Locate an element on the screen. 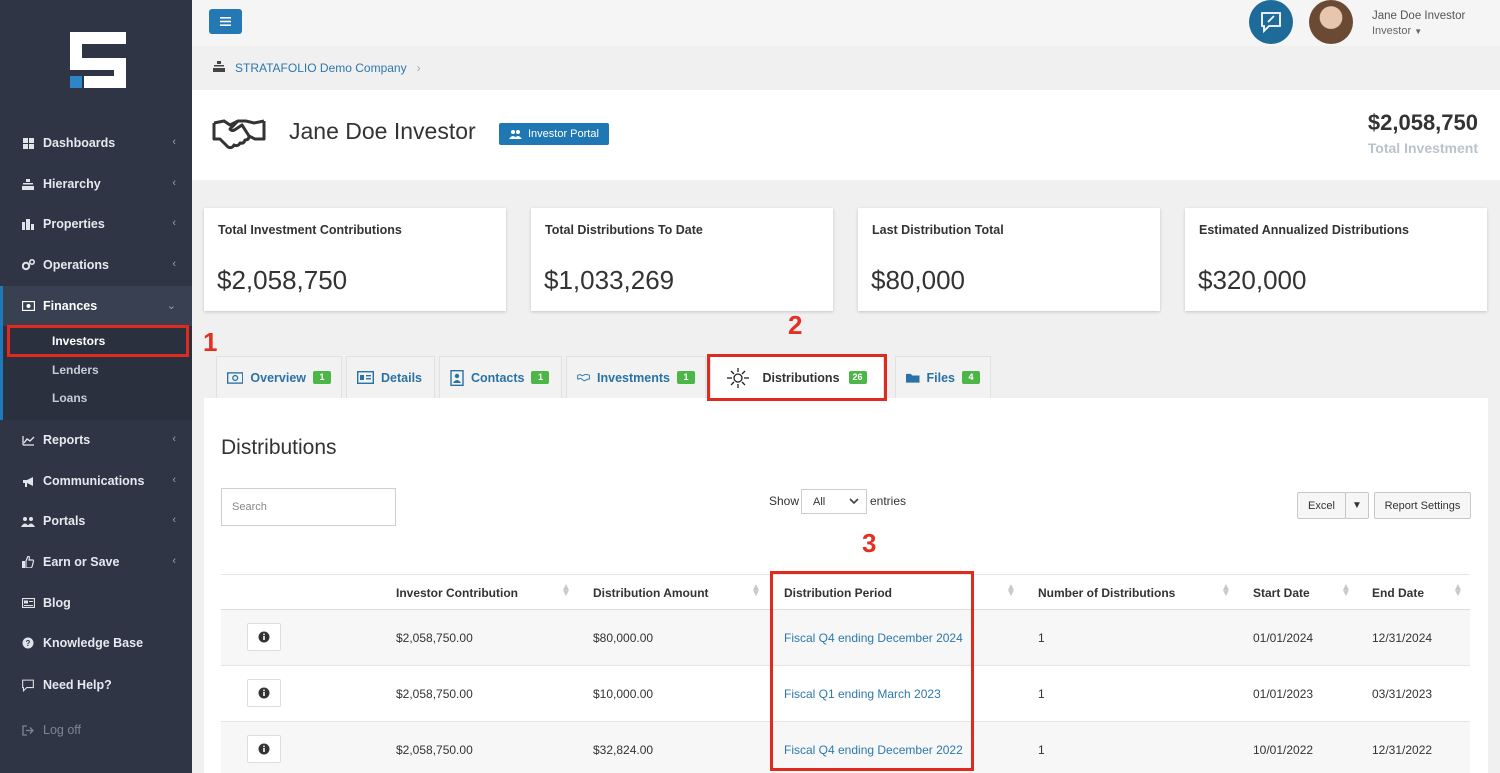 This screenshot has width=1500, height=773. sidebar-item-hierarchy: Hierarchy ‹ is located at coordinates (96, 184).